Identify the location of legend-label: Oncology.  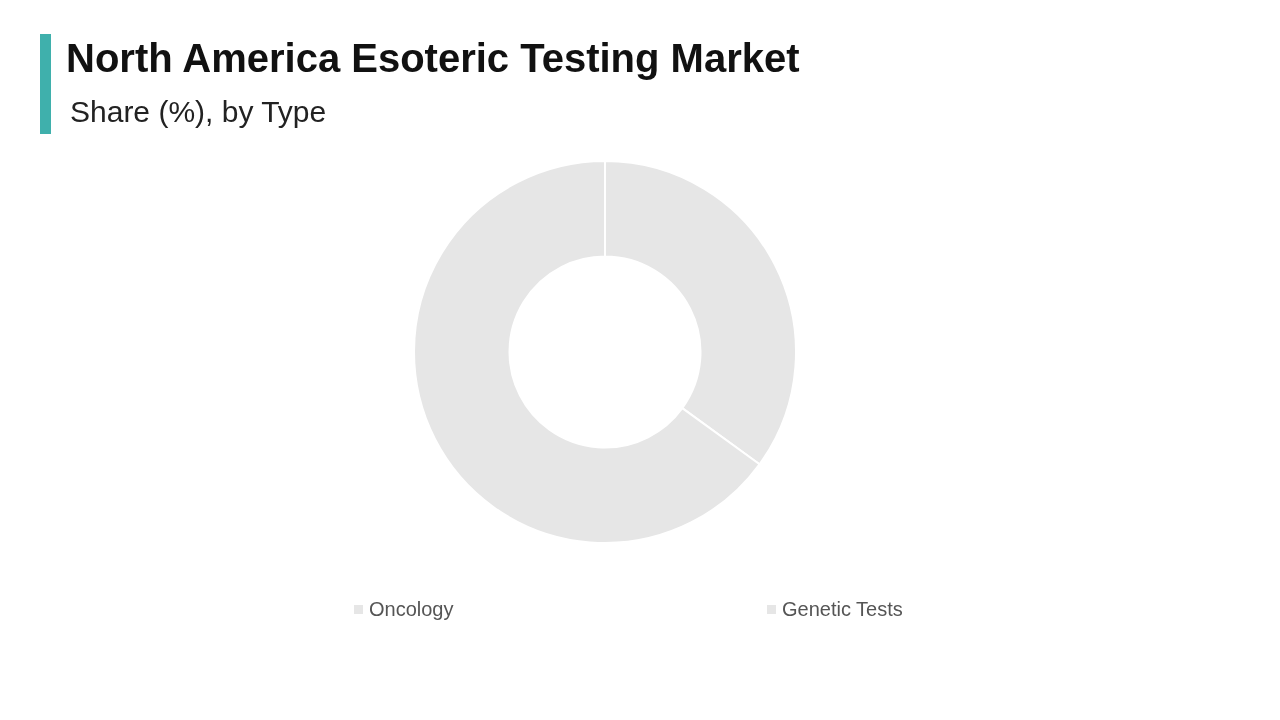
(411, 609).